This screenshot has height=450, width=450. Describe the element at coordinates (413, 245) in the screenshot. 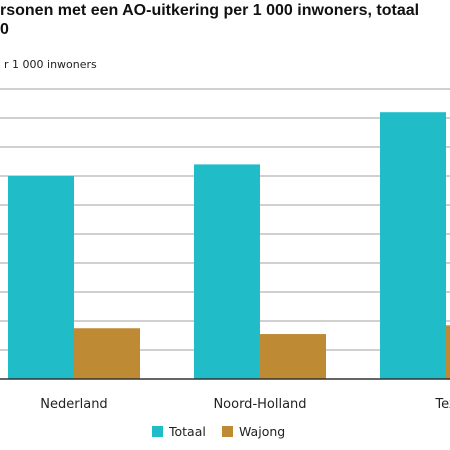

I see `bar-totaal-tex` at that location.